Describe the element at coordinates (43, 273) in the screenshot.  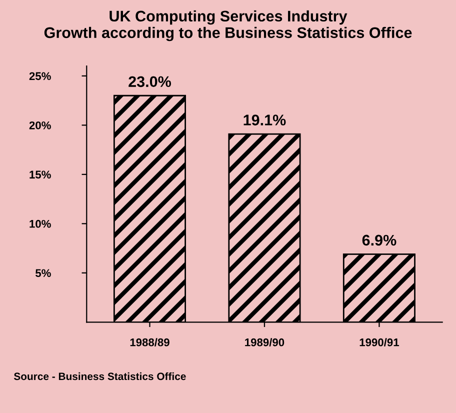
I see `y-tick-label: 5%` at that location.